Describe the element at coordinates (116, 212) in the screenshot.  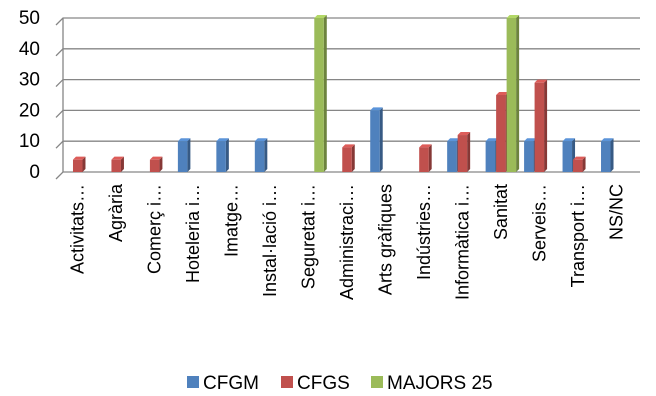
I see `x-tick-label: Agrària` at that location.